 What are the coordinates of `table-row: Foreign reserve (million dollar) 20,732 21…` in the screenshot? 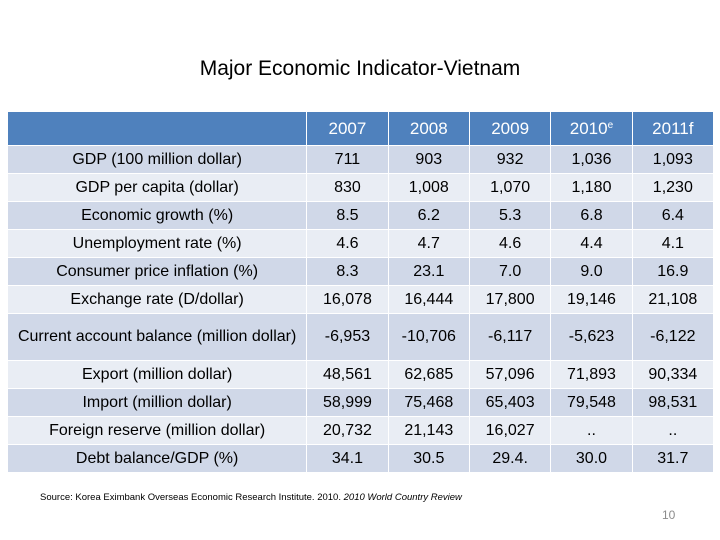 It's located at (360, 430).